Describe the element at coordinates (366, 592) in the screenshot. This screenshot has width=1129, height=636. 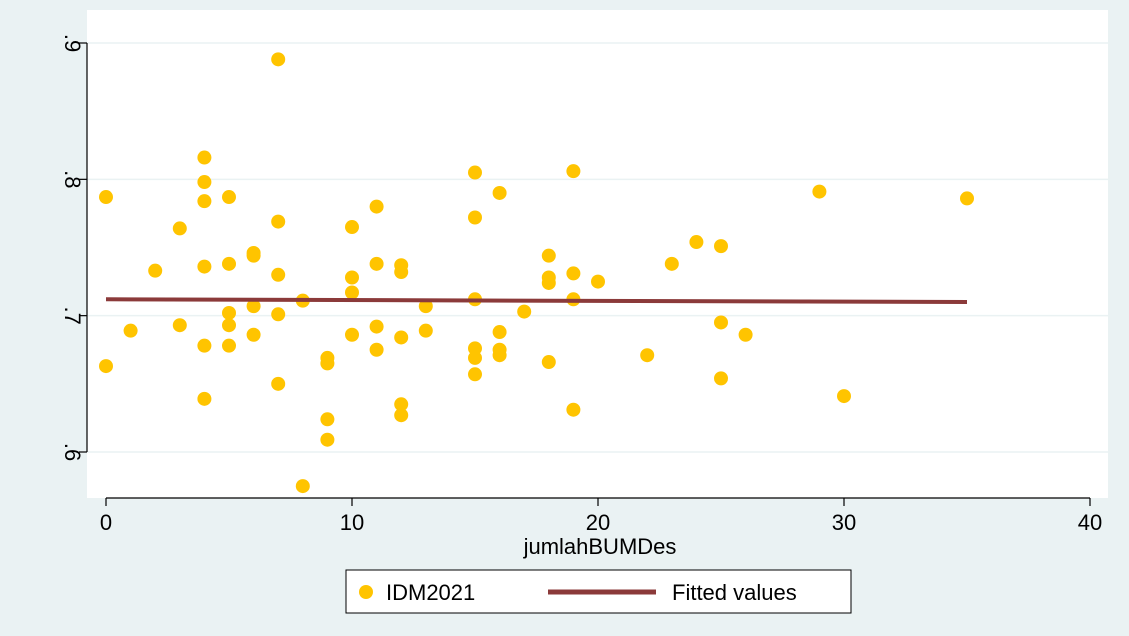
I see `legend-marker-idm2021` at that location.